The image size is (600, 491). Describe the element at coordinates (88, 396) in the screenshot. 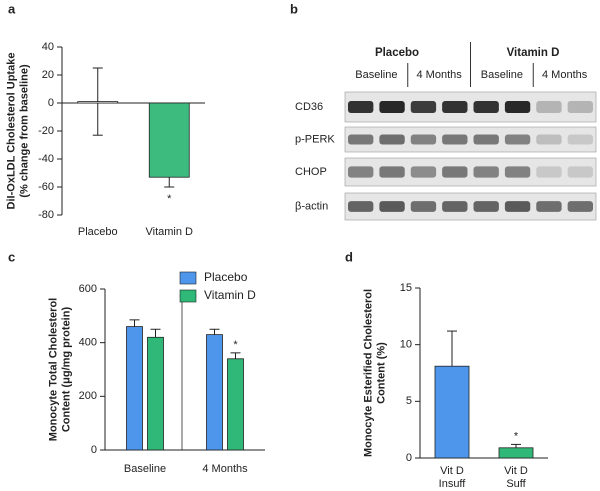

I see `y-tick-label: 200` at that location.